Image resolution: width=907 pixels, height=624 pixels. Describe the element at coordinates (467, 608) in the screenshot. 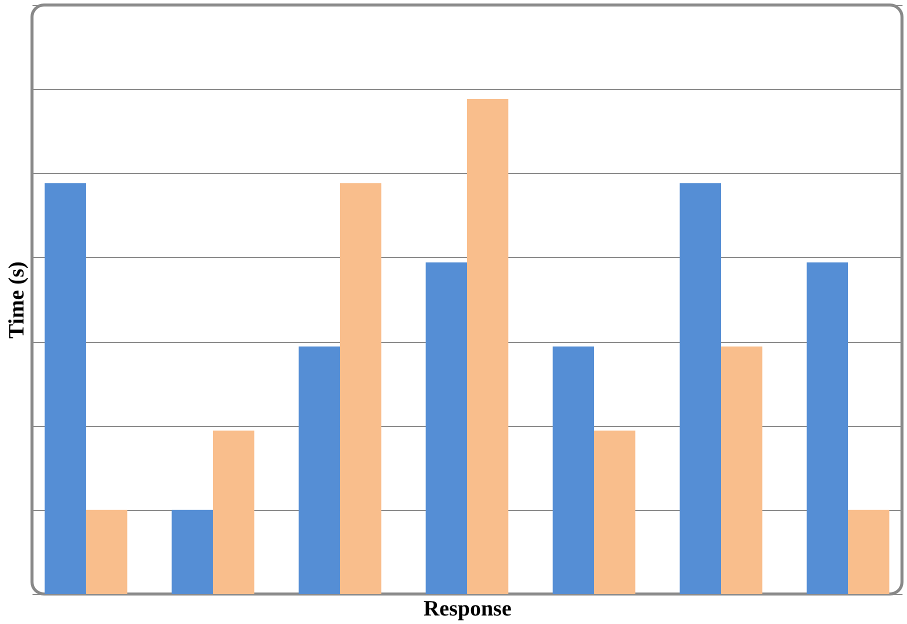

I see `x-axis-title: Response` at that location.